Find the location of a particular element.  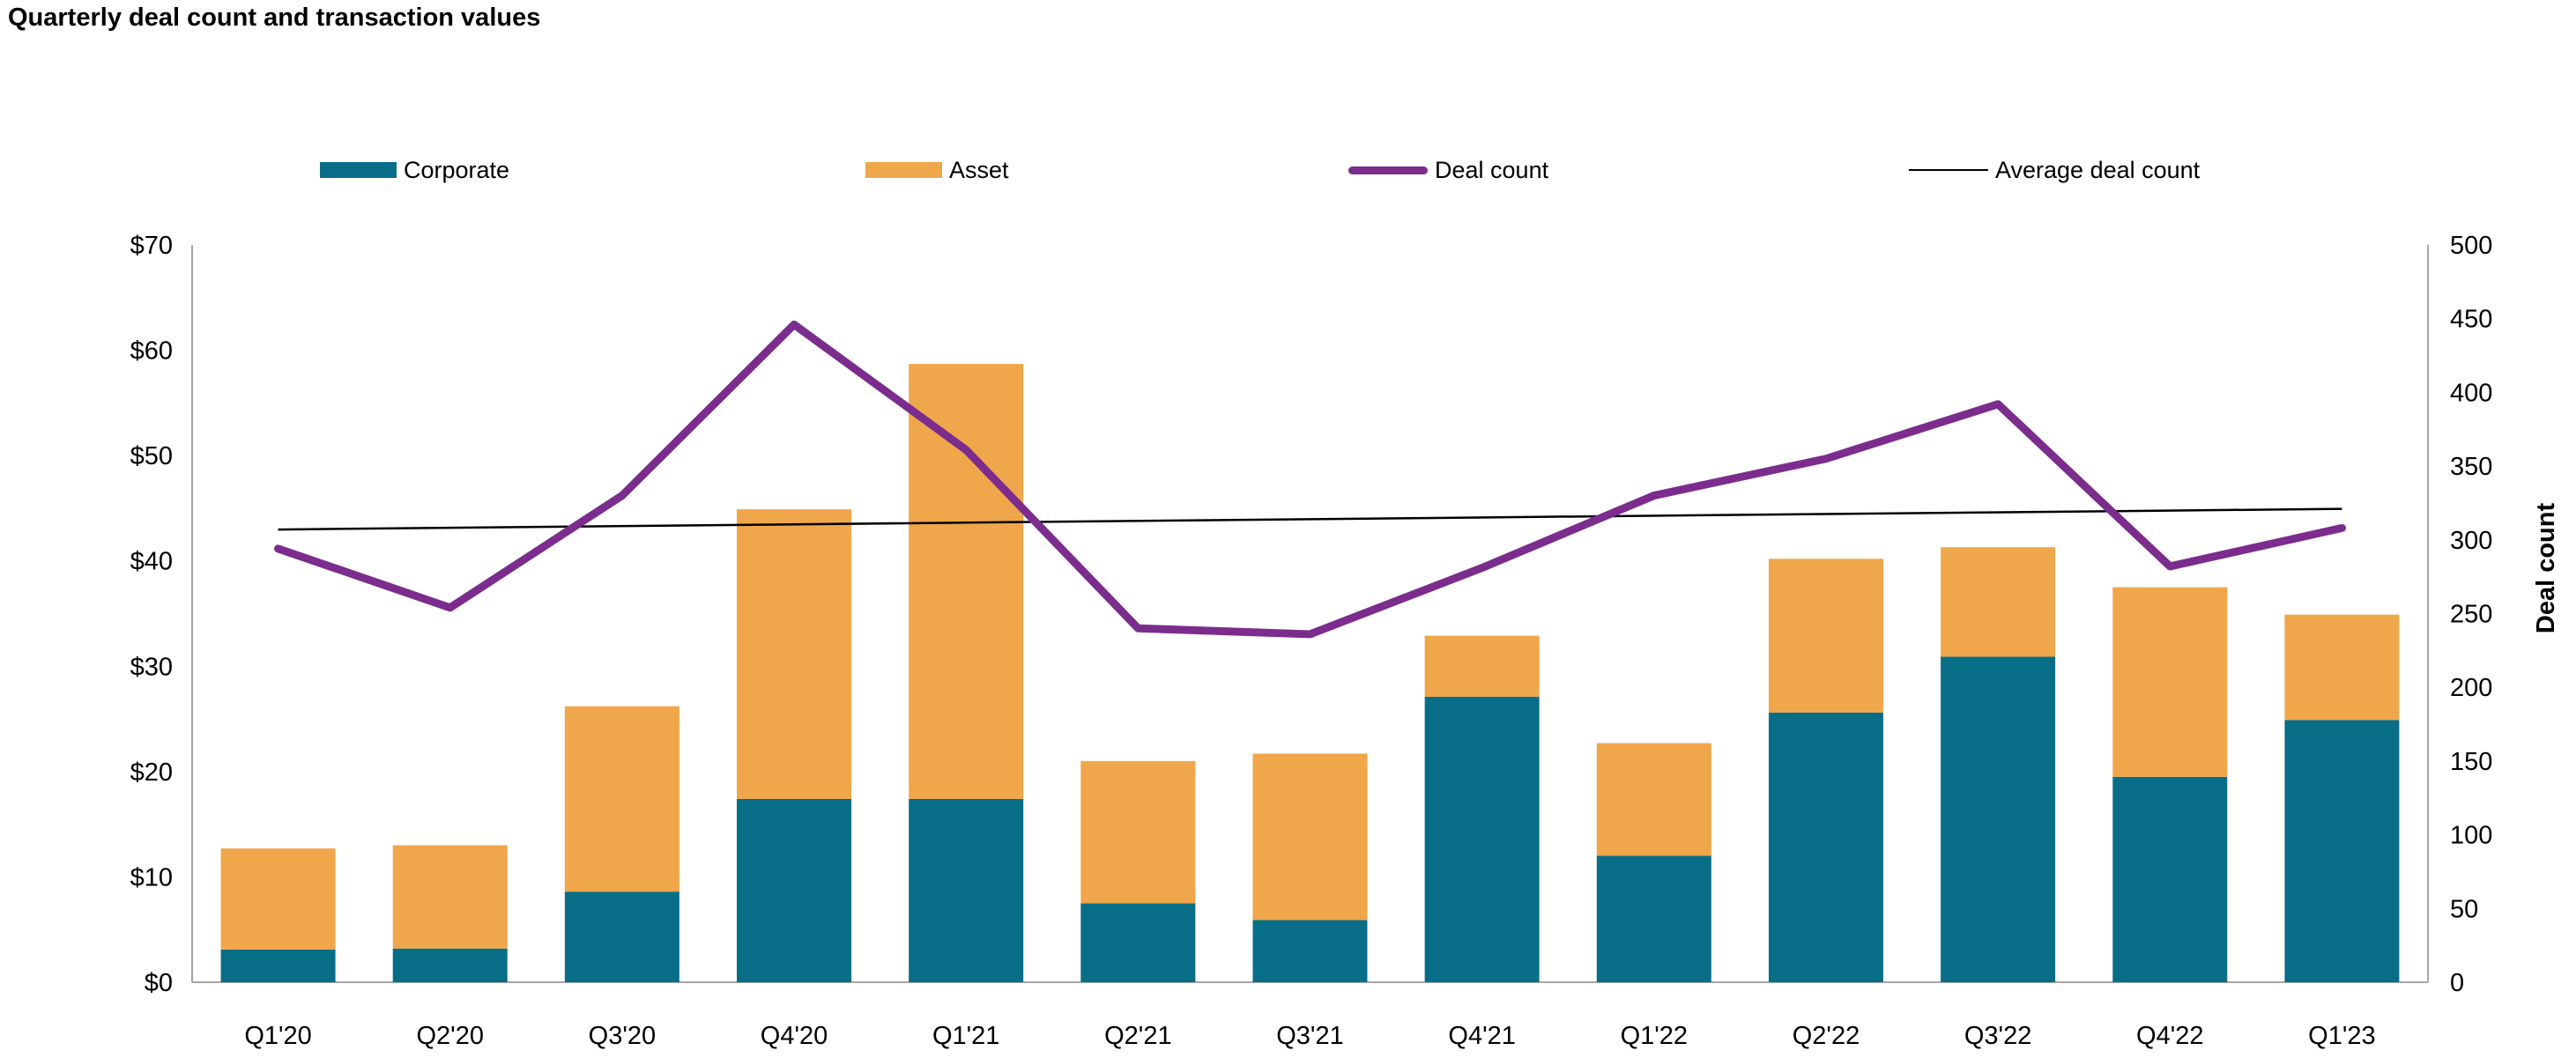

right-axis-tick-label: 450 is located at coordinates (2471, 320).